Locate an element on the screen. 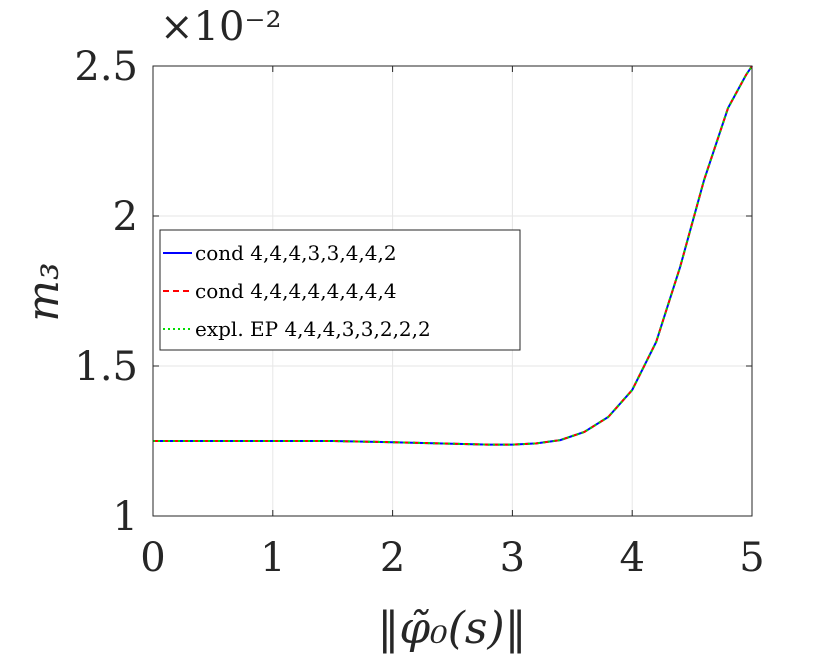 This screenshot has height=665, width=830. x-tick-label: 0 is located at coordinates (152, 558).